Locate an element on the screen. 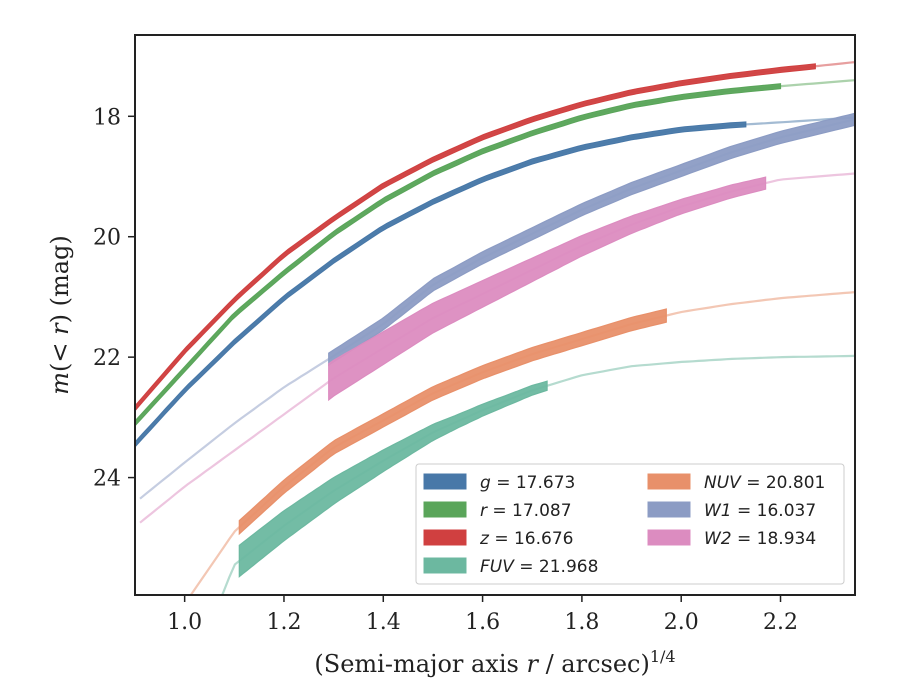 Image resolution: width=900 pixels, height=700 pixels. y-axis-label-mid: (< is located at coordinates (60, 353).